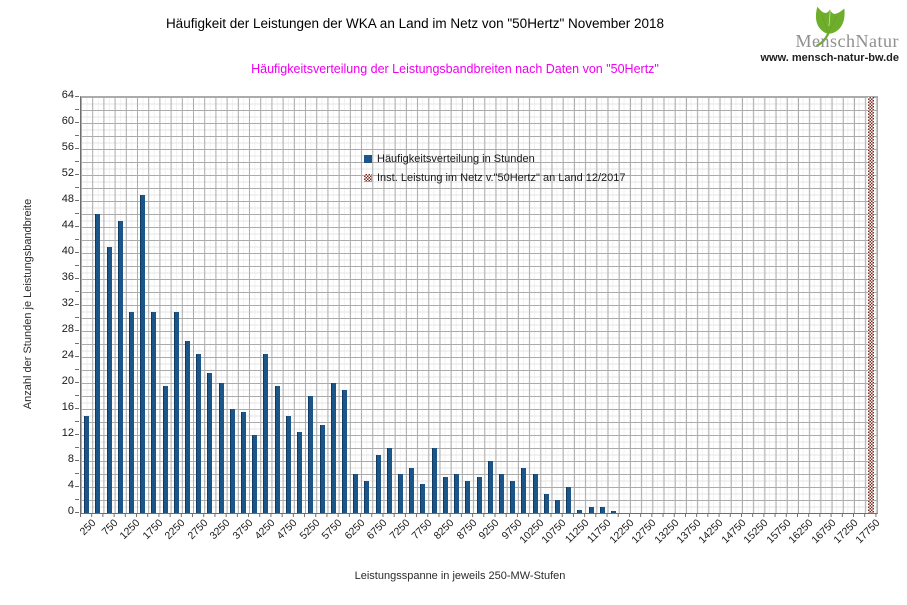  I want to click on y-tick-label-32: 32, so click(67, 303).